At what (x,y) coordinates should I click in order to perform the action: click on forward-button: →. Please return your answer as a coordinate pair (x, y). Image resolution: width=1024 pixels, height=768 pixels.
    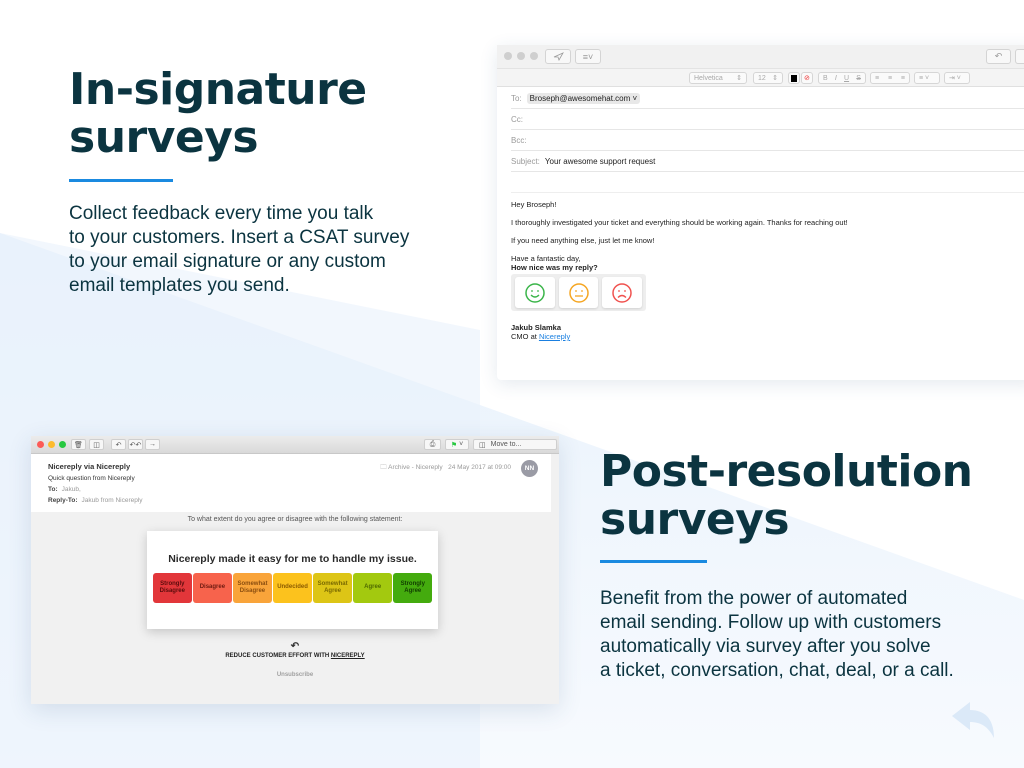
    Looking at the image, I should click on (152, 444).